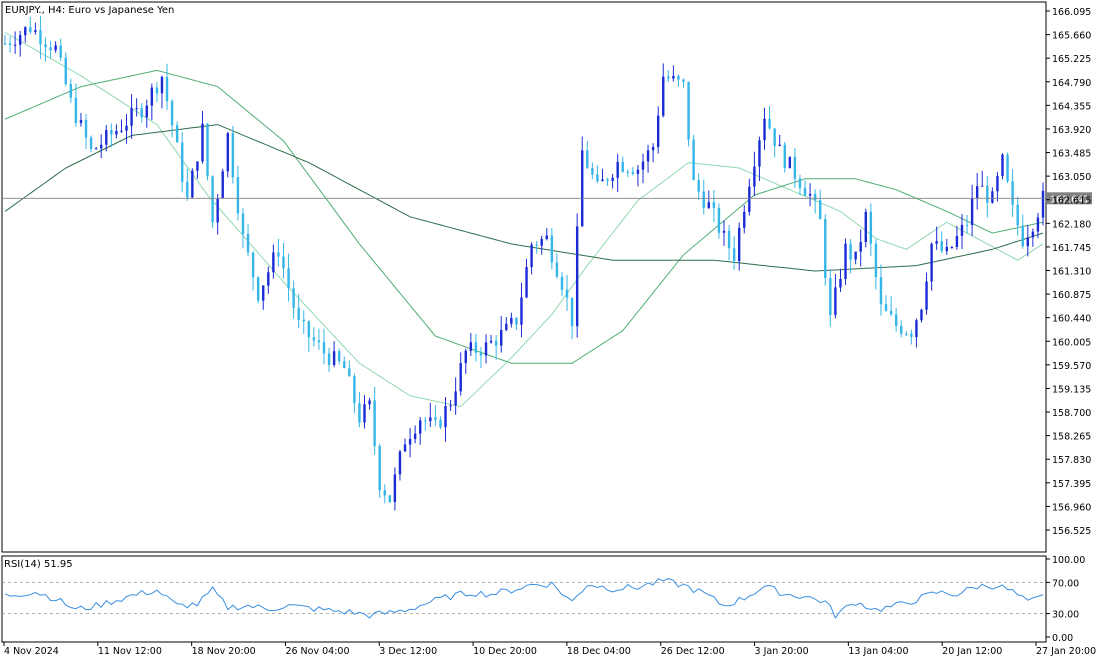 Image resolution: width=1100 pixels, height=664 pixels. What do you see at coordinates (224, 651) in the screenshot?
I see `time-tick-label: 18 Nov 20:00` at bounding box center [224, 651].